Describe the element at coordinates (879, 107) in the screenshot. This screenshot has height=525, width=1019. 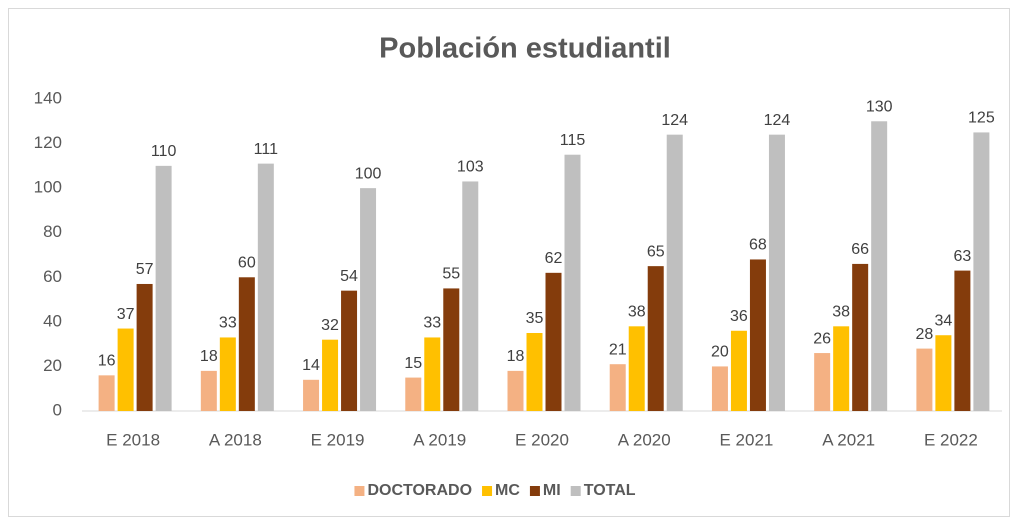
I see `data-label: 130` at that location.